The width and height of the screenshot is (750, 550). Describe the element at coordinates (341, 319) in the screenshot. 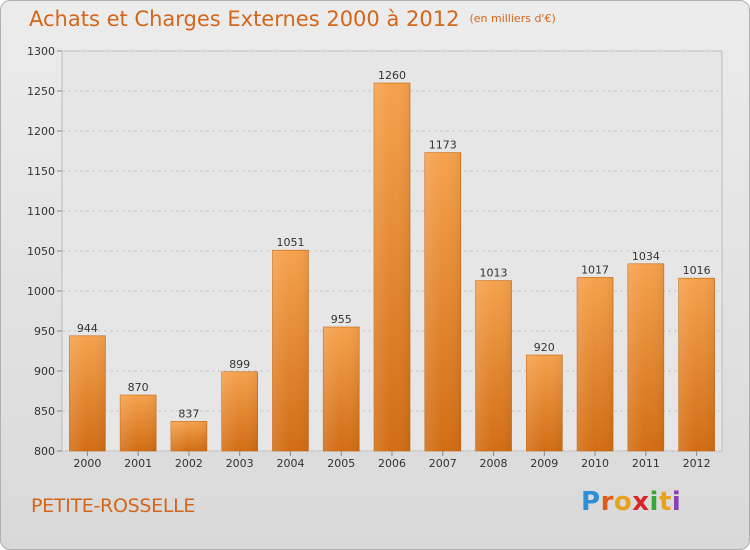

I see `value-label: 955` at that location.